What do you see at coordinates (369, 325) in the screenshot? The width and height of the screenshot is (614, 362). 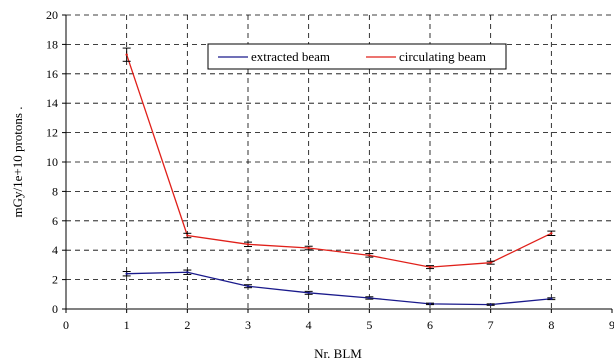 I see `x-tick-label: 5` at bounding box center [369, 325].